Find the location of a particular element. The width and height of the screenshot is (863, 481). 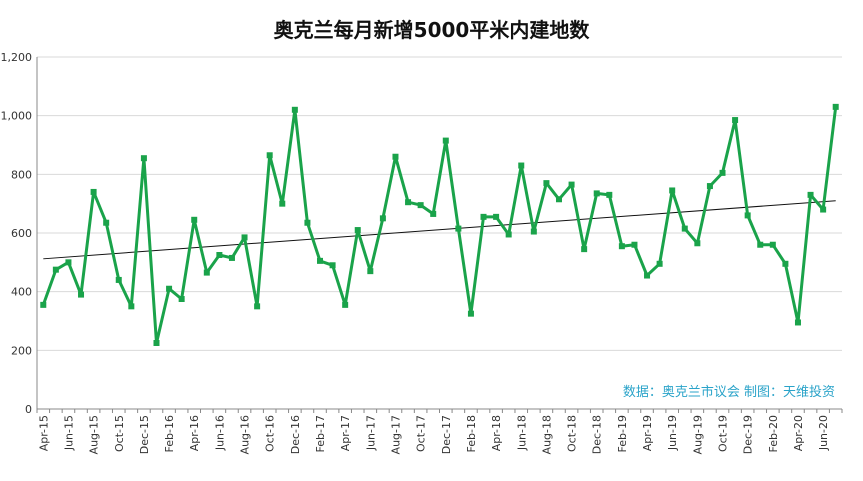

x-tick-label: Feb-16 is located at coordinates (169, 433).